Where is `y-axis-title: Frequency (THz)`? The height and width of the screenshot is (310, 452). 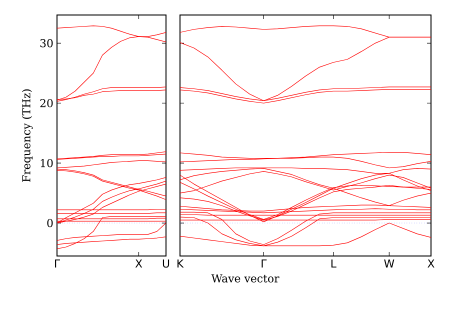
y-axis-title: Frequency (THz) is located at coordinates (27, 135).